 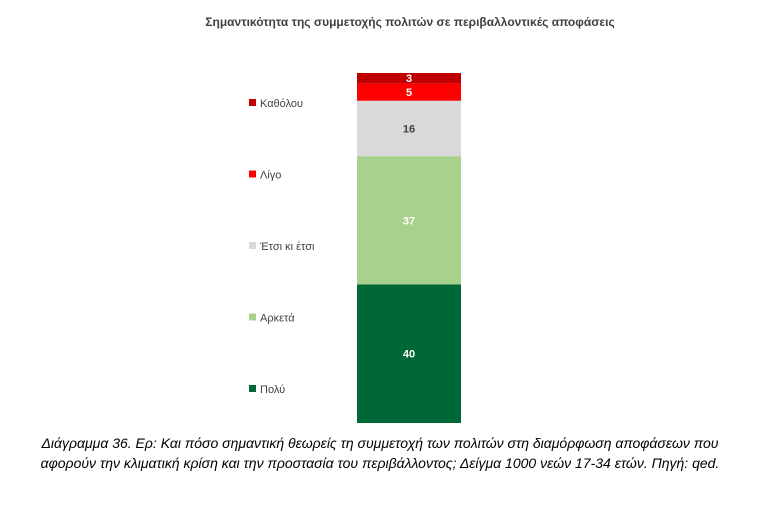 I want to click on legend-label: Έτσι κι έτσι, so click(x=287, y=247).